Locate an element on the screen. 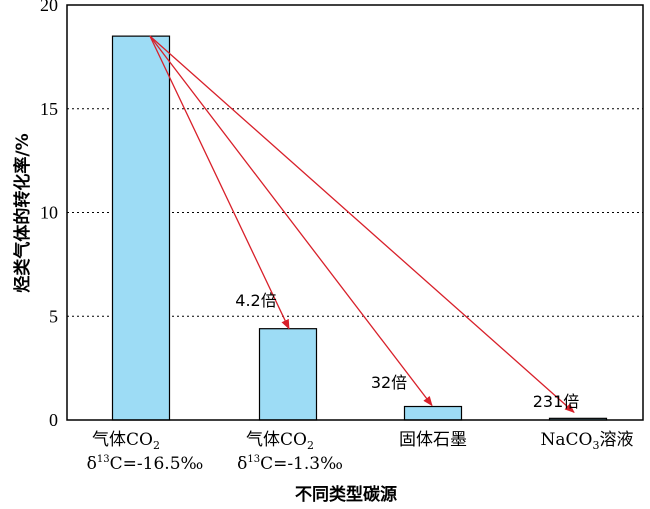 This screenshot has width=650, height=509. y-tick-labels: 0 5 10 15 20 is located at coordinates (49, 215).